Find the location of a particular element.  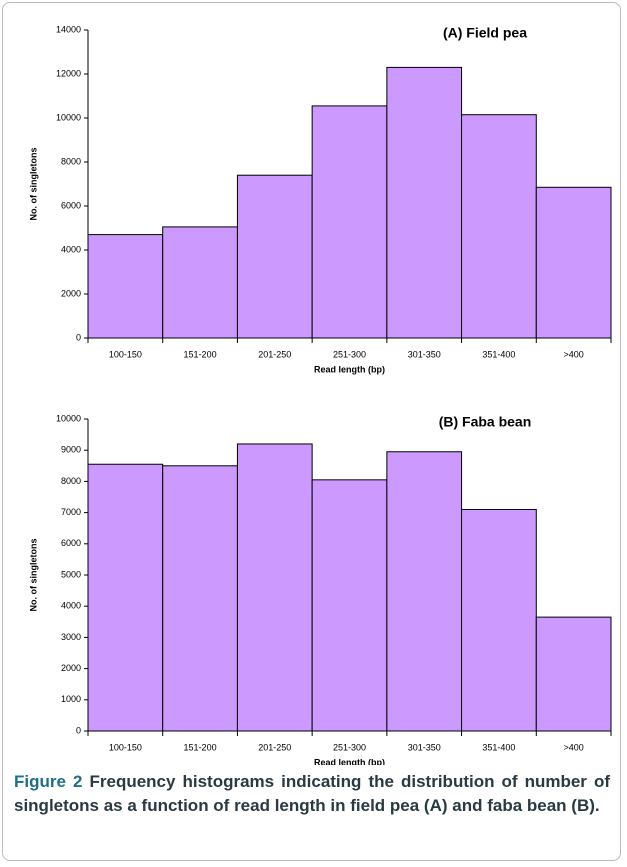

y-tick-label: 9000 is located at coordinates (71, 450).